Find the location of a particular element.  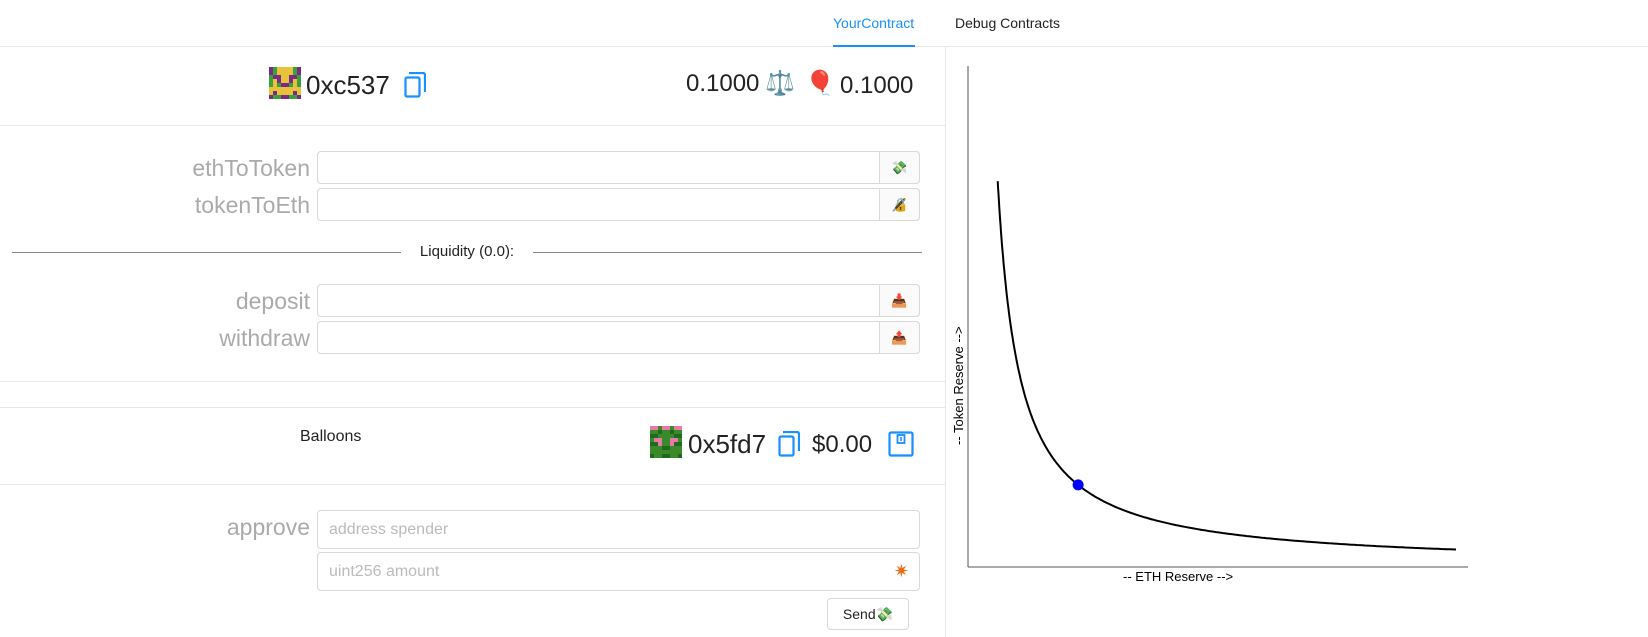

eth-balance: 0.1000 is located at coordinates (723, 83).